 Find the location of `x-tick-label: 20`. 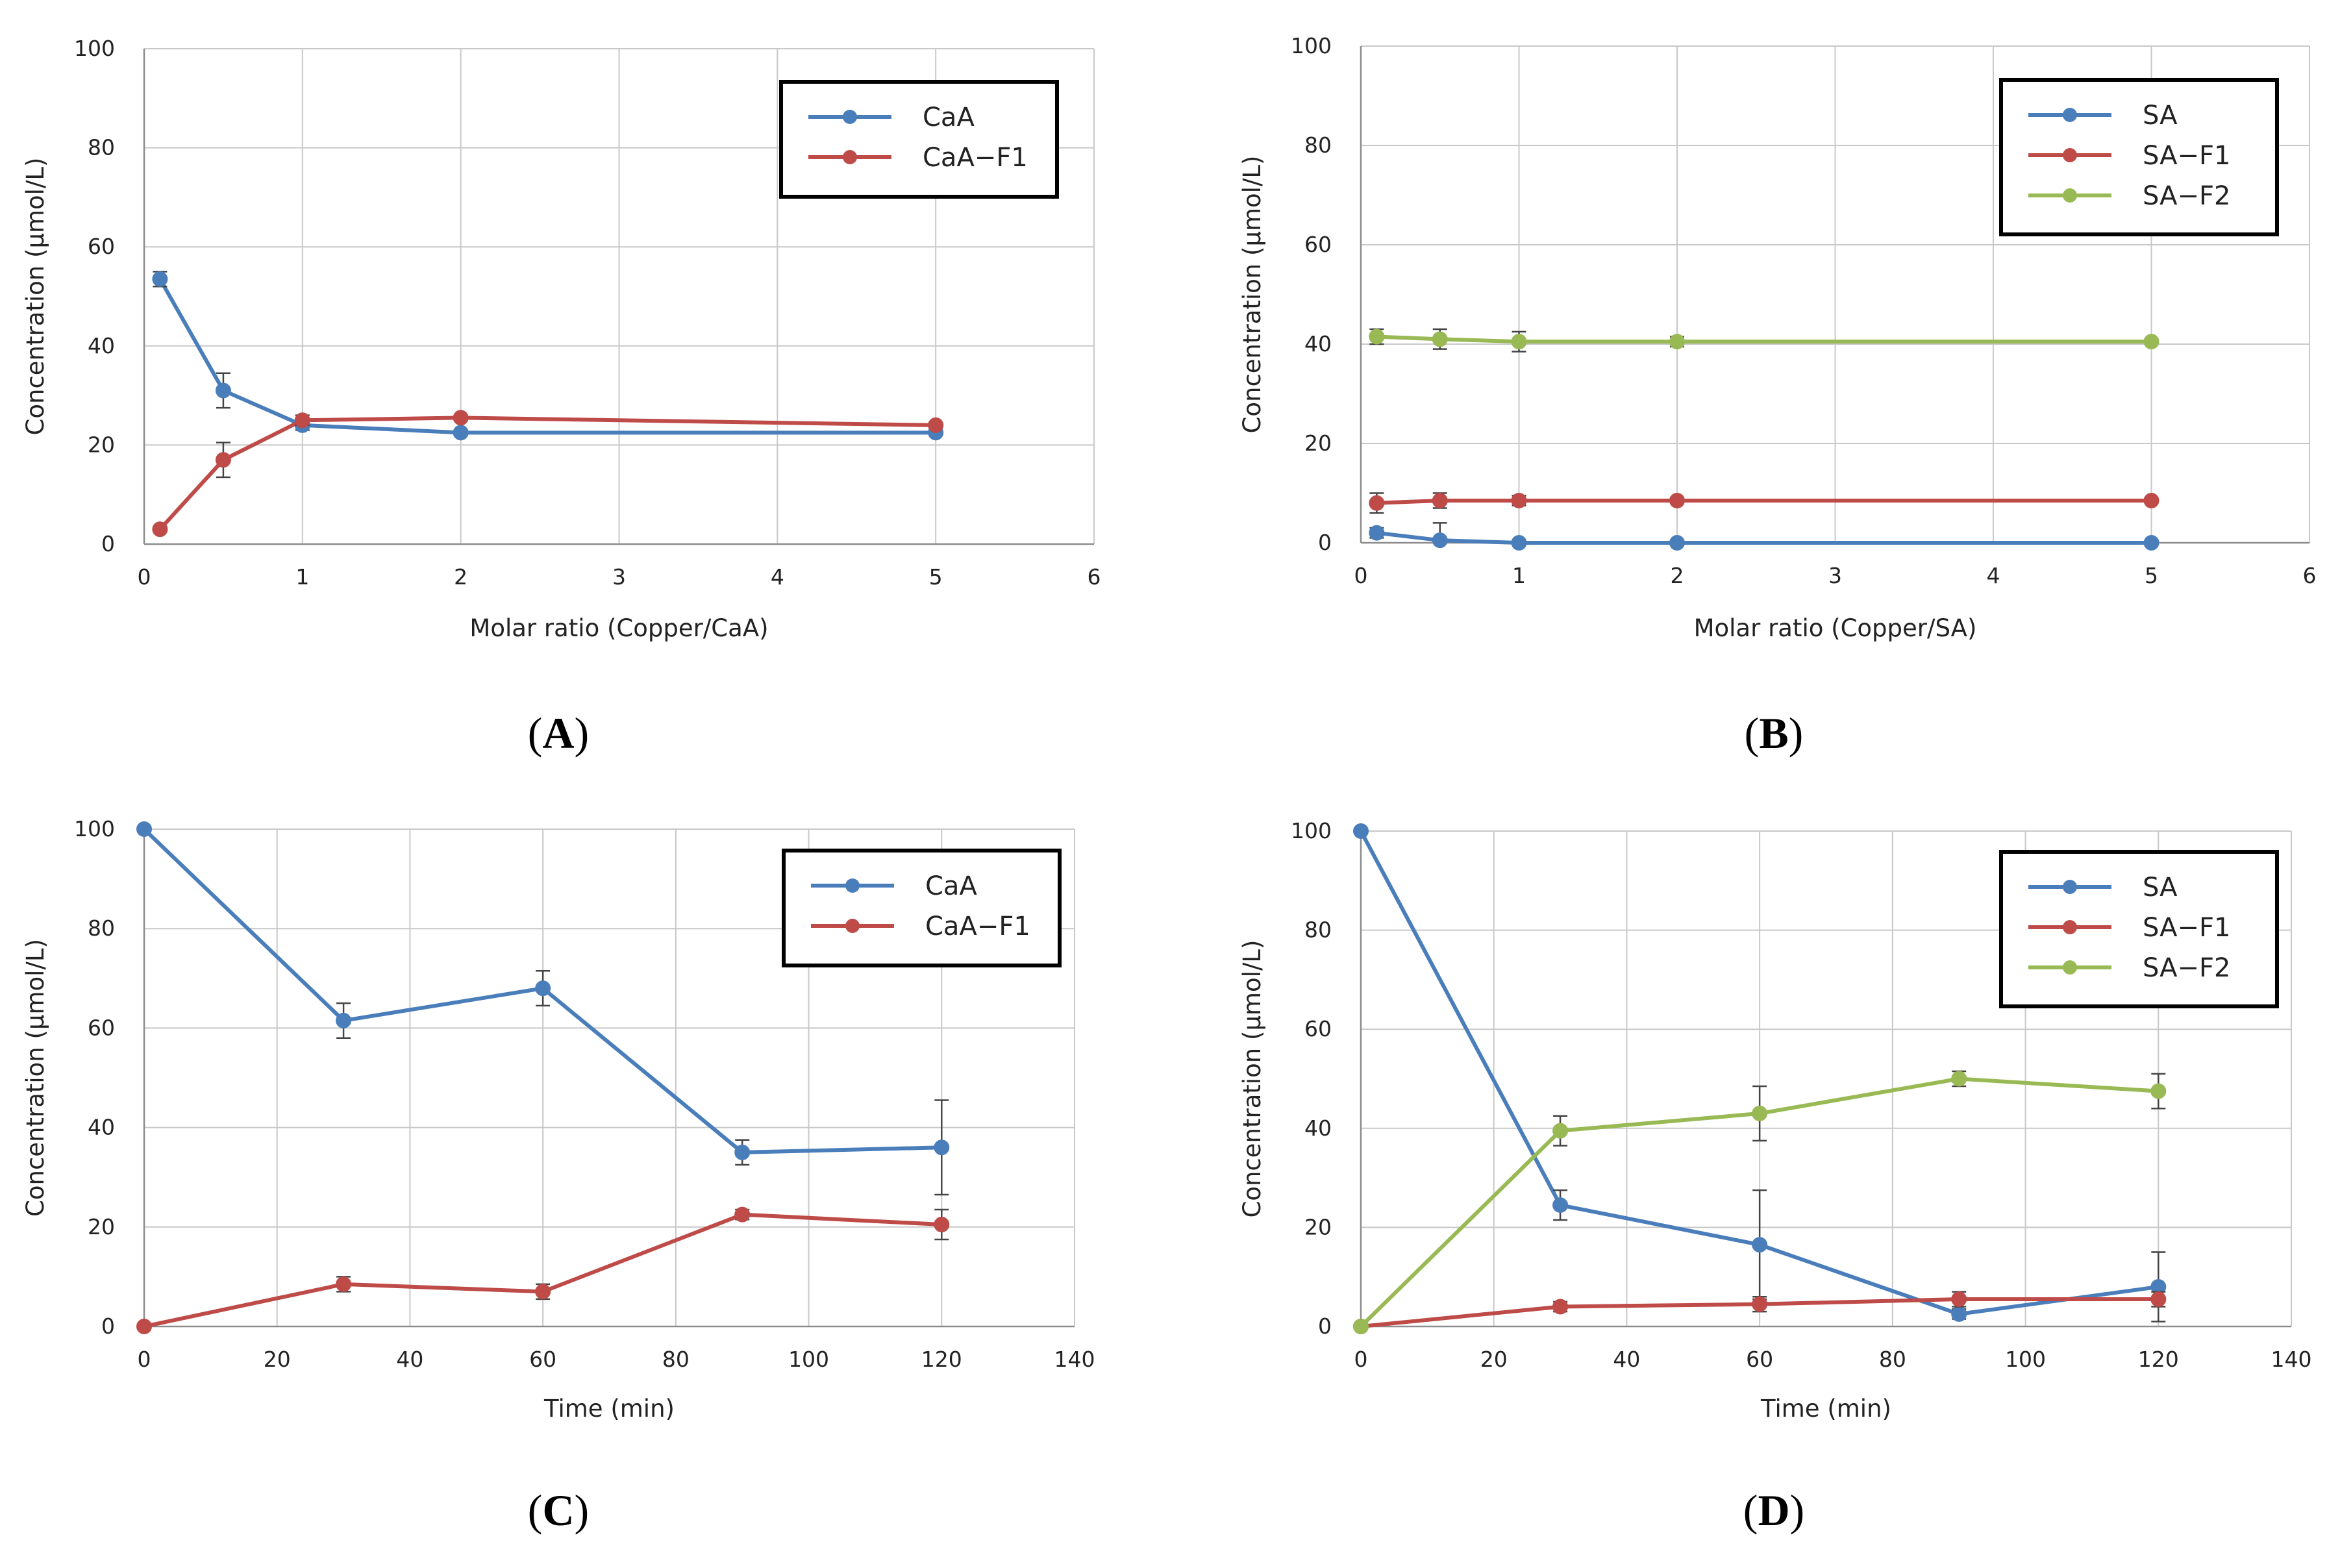

x-tick-label: 20 is located at coordinates (1494, 1359).